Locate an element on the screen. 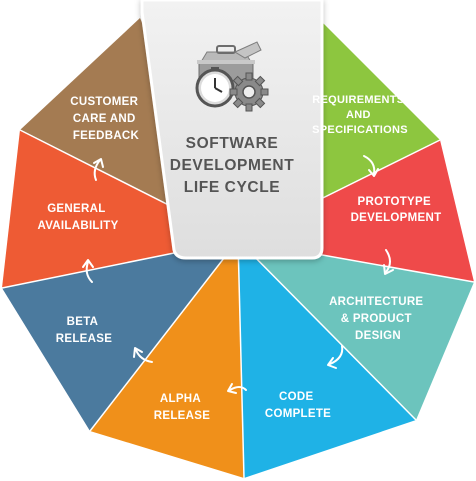 The height and width of the screenshot is (481, 476). label-alpha: ALPHA RELEASE is located at coordinates (182, 407).